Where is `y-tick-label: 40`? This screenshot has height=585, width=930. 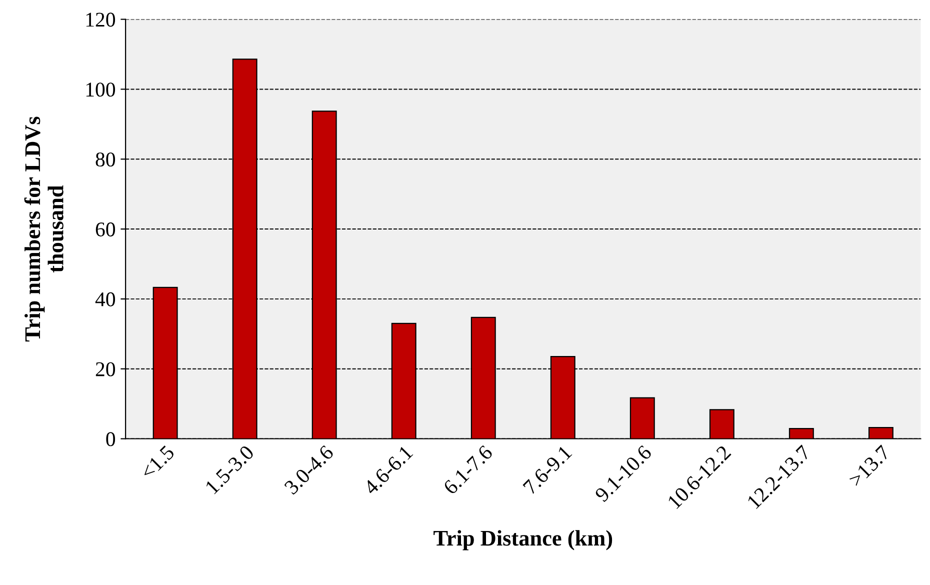
y-tick-label: 40 is located at coordinates (105, 299).